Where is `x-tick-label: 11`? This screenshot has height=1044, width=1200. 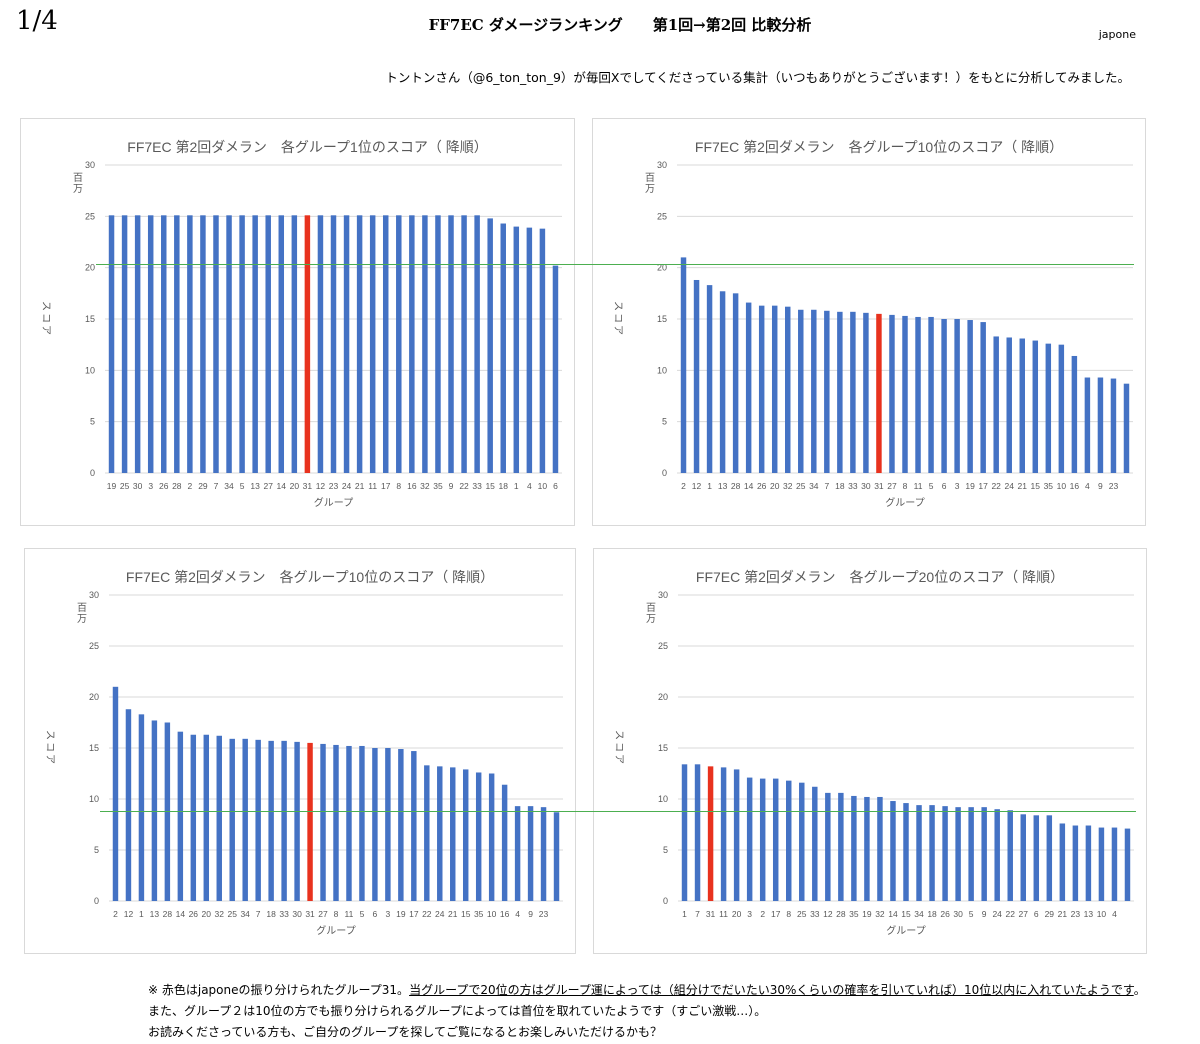 x-tick-label: 11 is located at coordinates (372, 486).